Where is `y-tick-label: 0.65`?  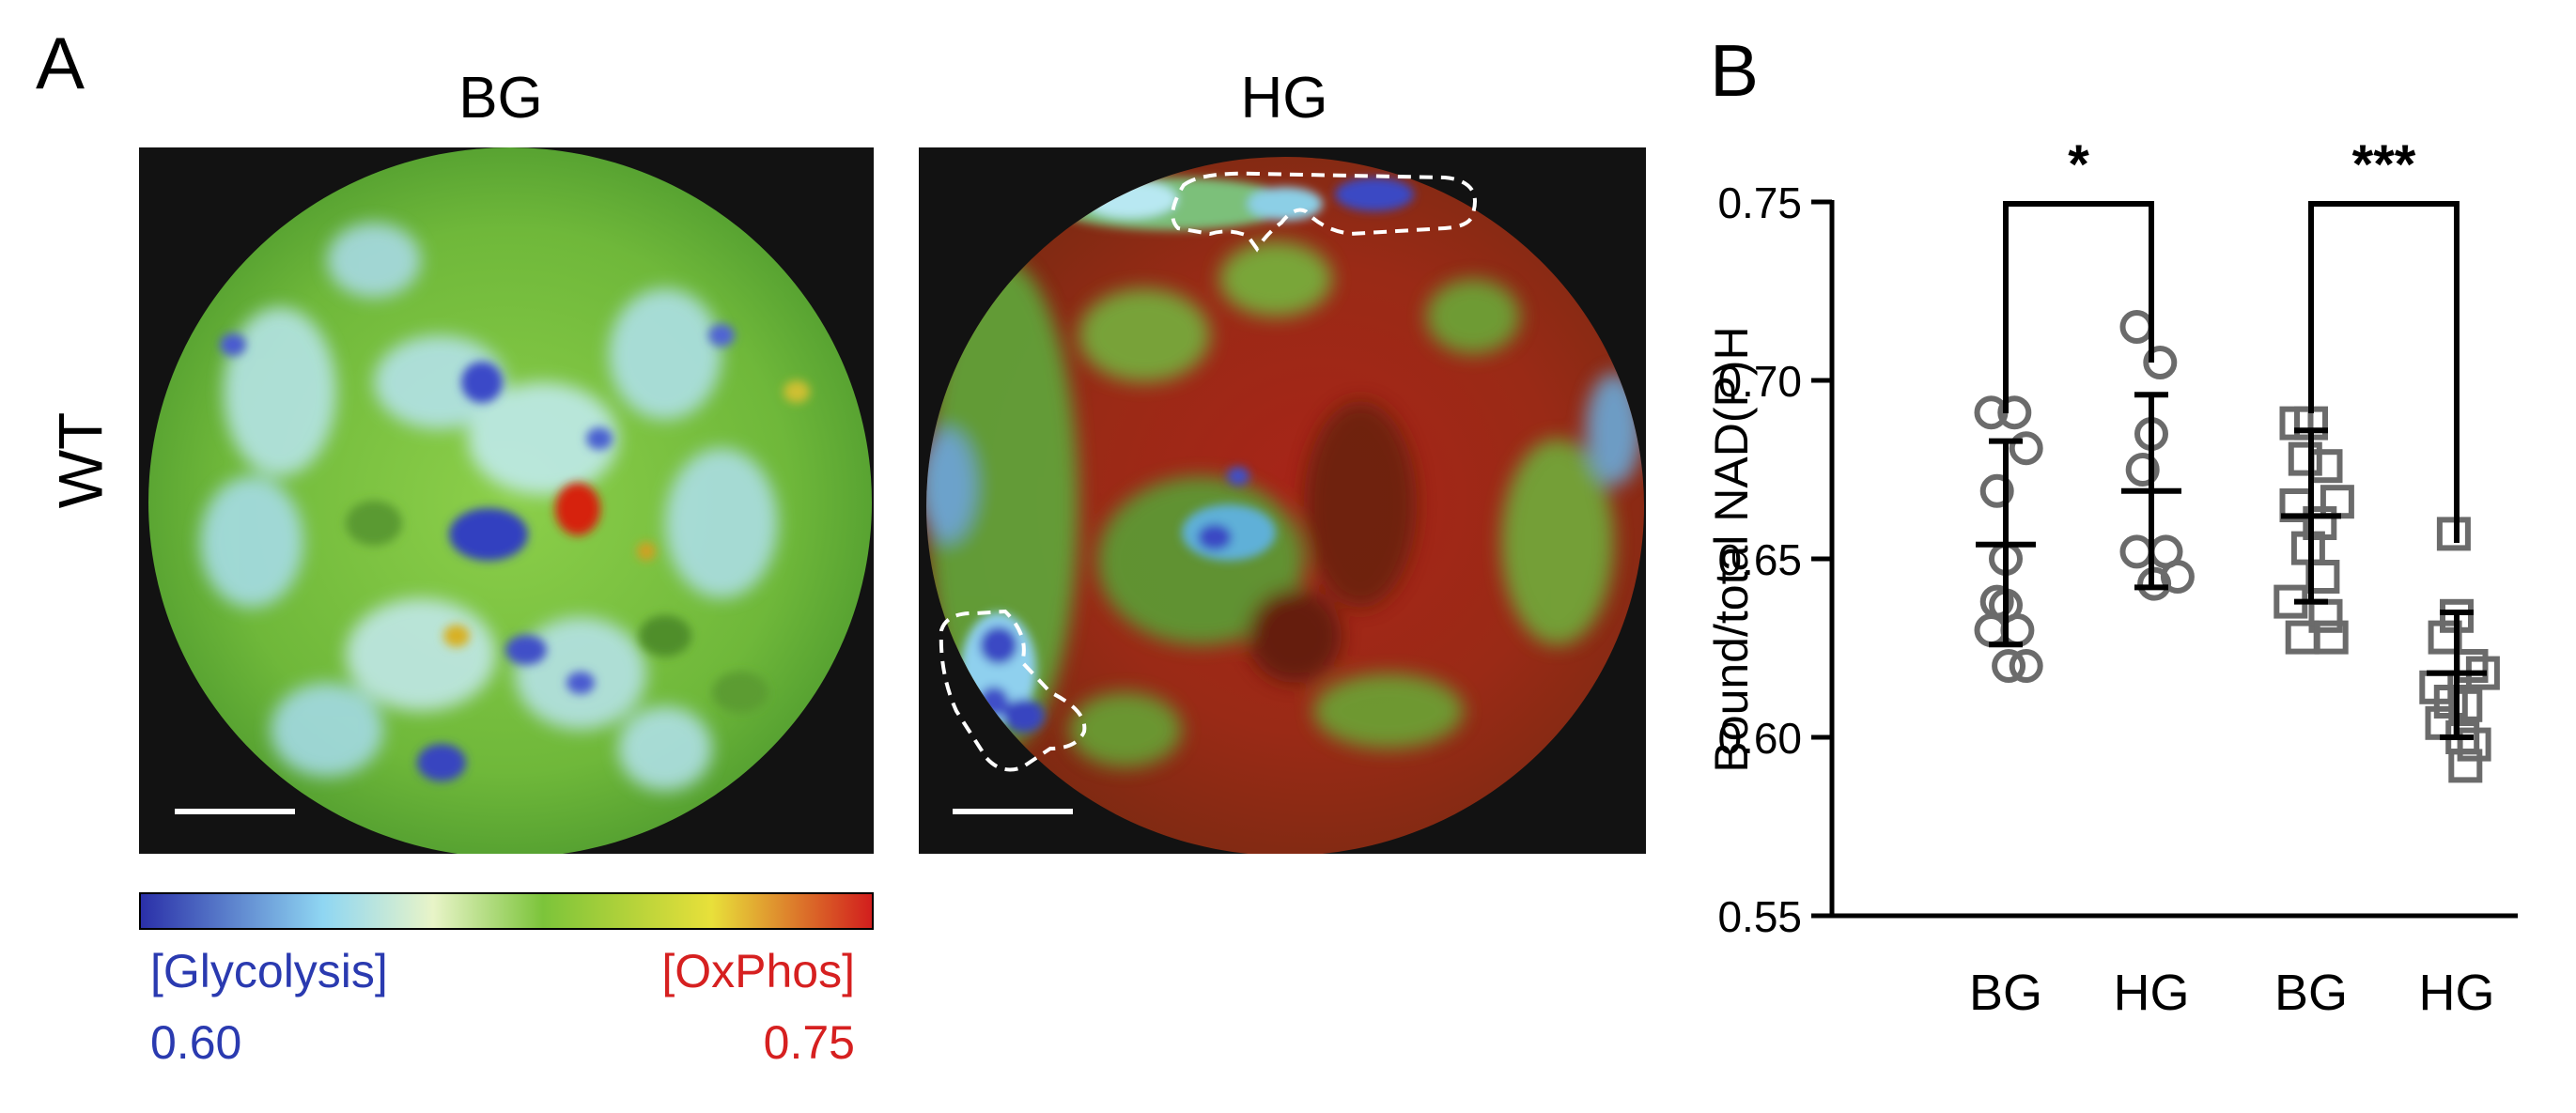 y-tick-label: 0.65 is located at coordinates (1759, 559).